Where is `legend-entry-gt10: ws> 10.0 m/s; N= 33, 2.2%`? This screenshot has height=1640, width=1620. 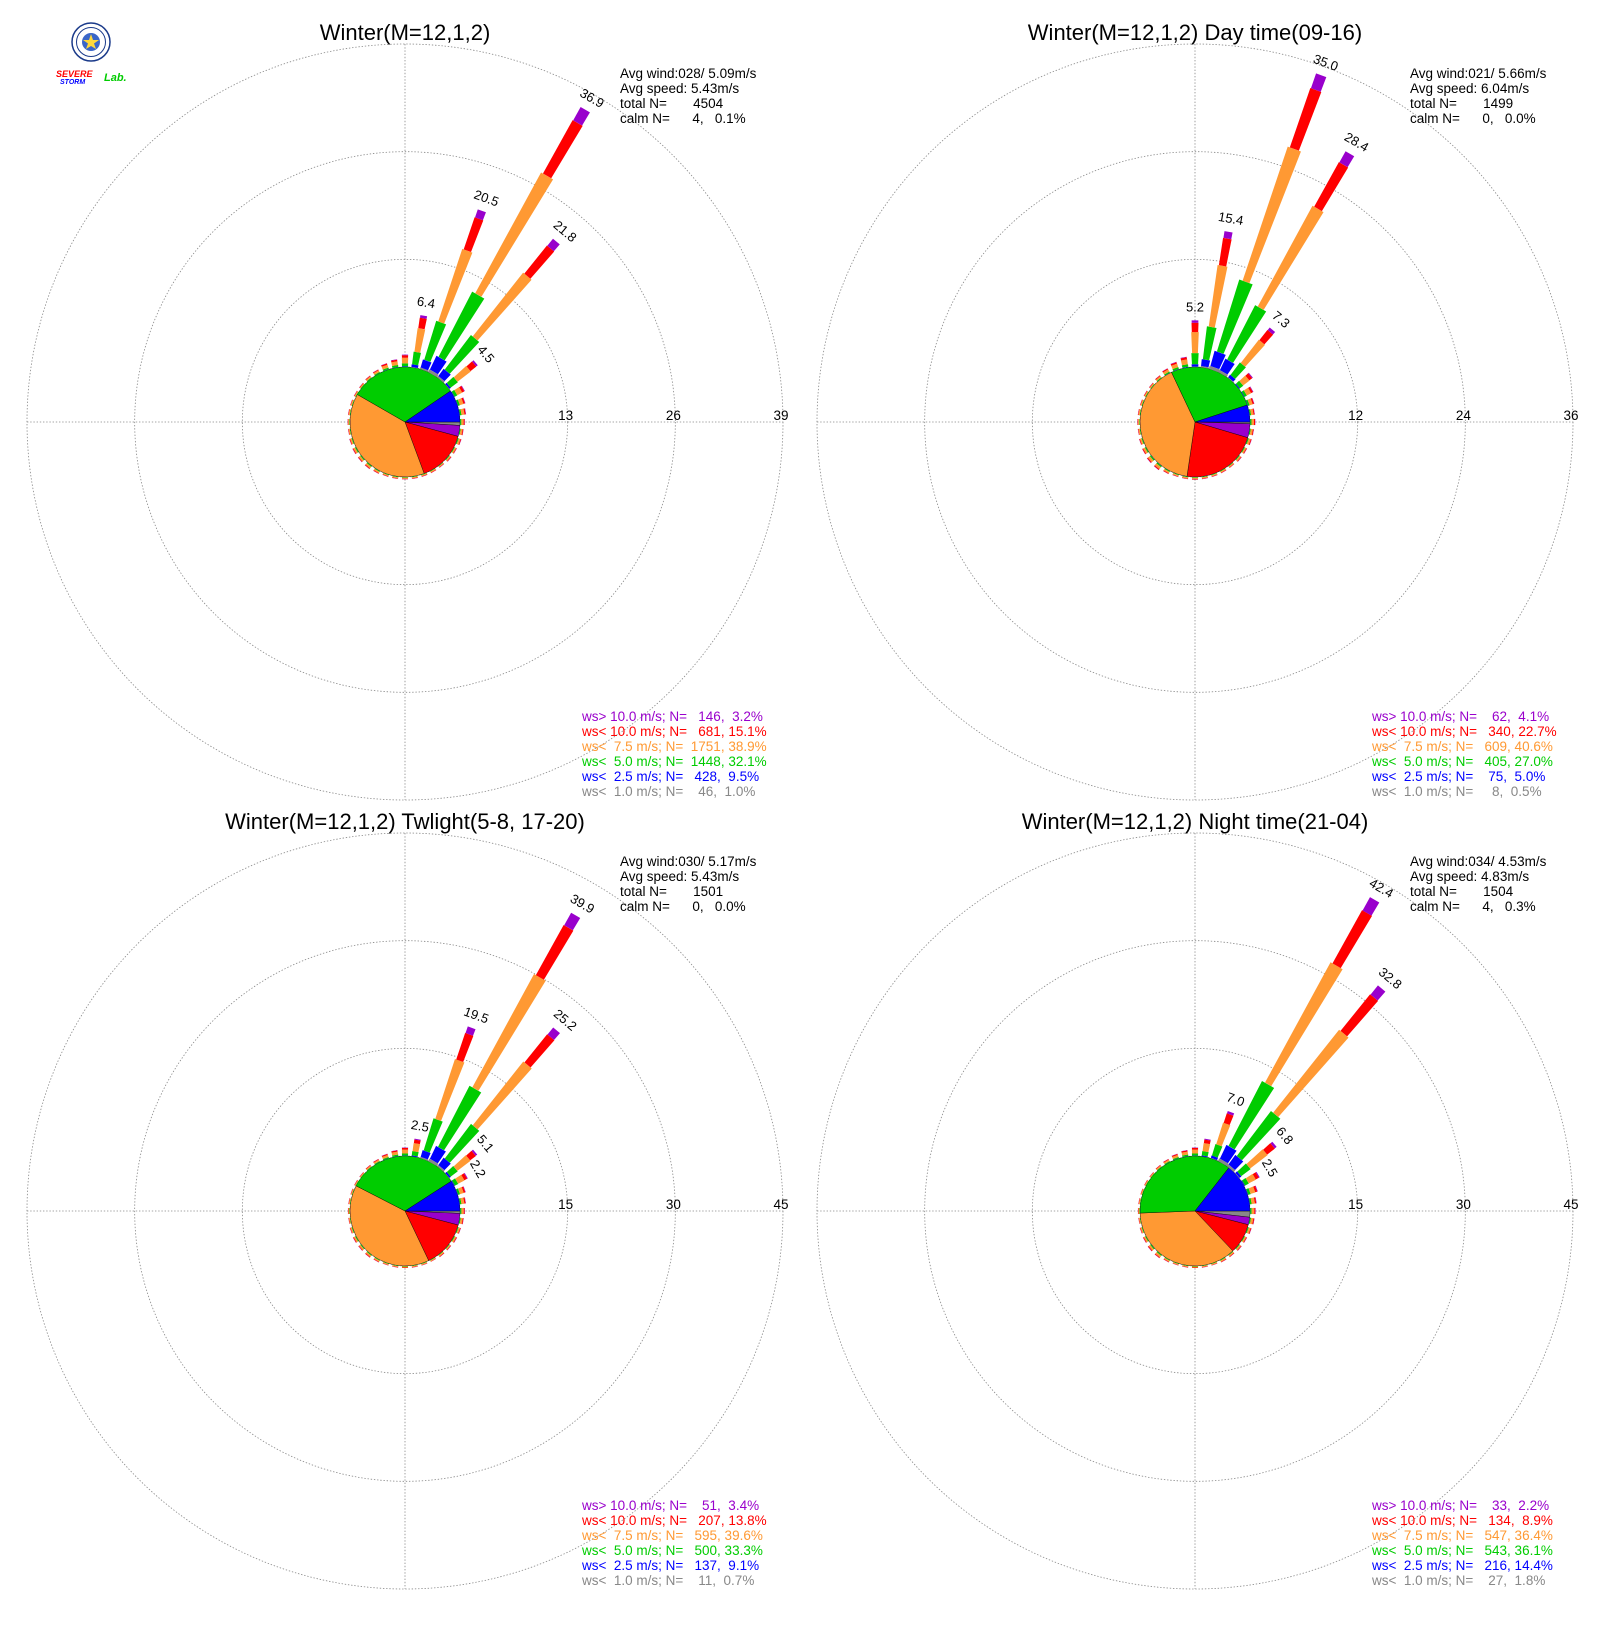
legend-entry-gt10: ws> 10.0 m/s; N= 33, 2.2% is located at coordinates (1460, 1505).